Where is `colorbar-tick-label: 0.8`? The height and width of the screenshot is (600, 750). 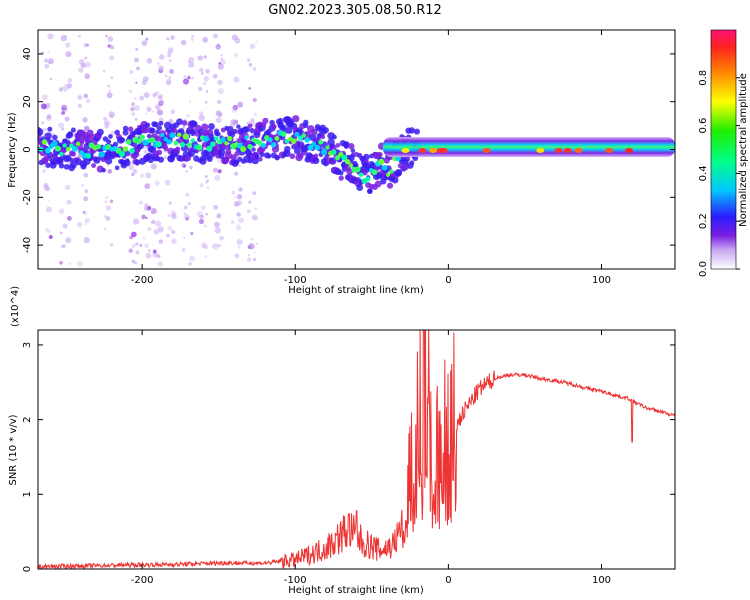
colorbar-tick-label: 0.8 is located at coordinates (703, 78).